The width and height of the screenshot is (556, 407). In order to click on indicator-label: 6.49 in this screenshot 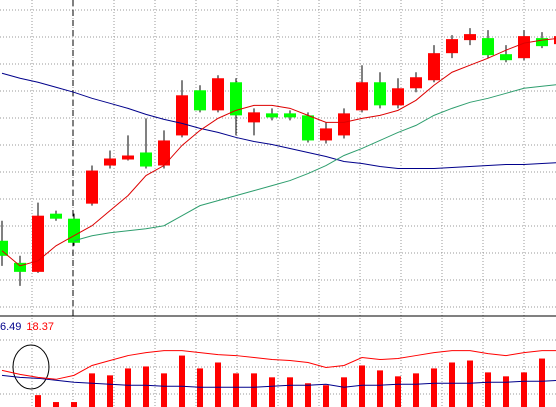, I will do `click(10, 327)`.